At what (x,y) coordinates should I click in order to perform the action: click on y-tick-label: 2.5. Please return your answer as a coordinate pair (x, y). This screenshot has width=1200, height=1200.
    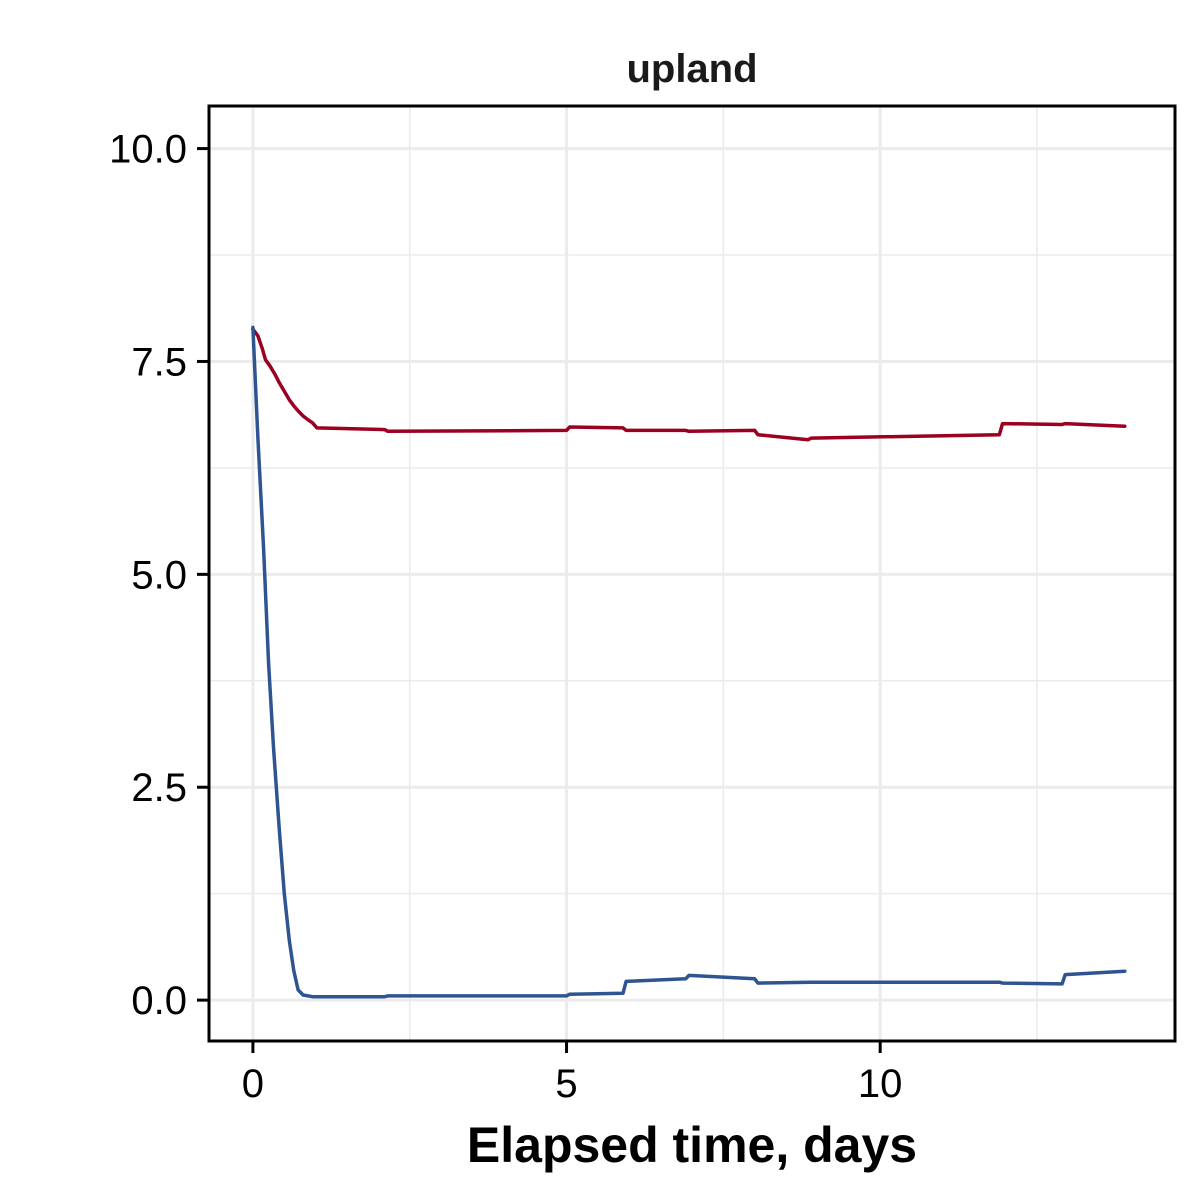
    Looking at the image, I should click on (159, 788).